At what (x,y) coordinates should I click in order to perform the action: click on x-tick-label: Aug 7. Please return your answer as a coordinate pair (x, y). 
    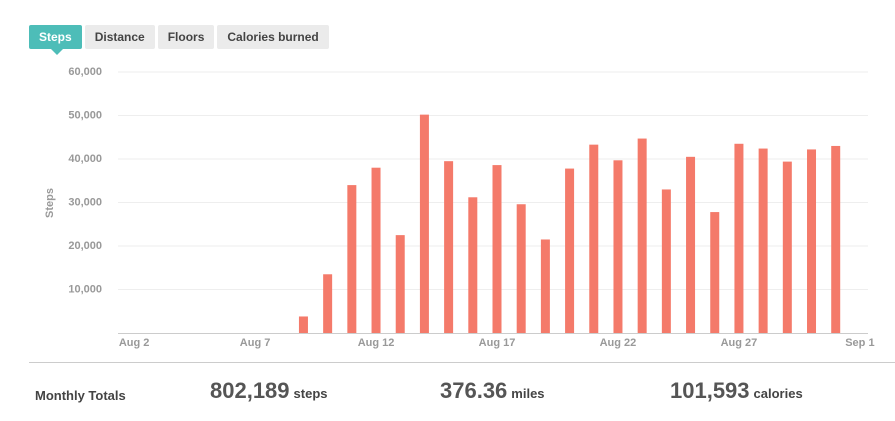
    Looking at the image, I should click on (255, 343).